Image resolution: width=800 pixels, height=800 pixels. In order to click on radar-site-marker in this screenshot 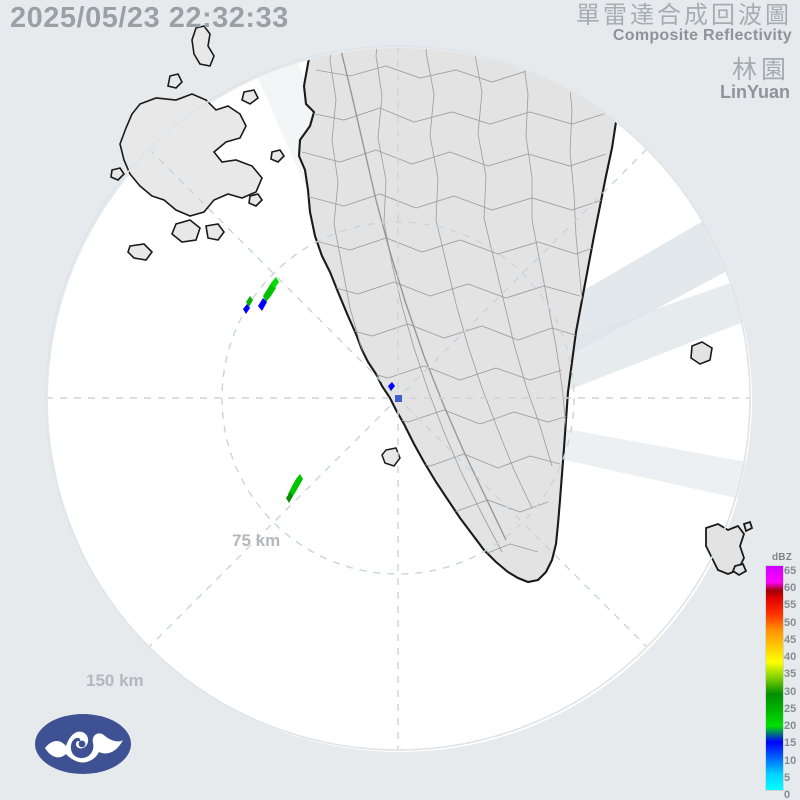, I will do `click(398, 398)`.